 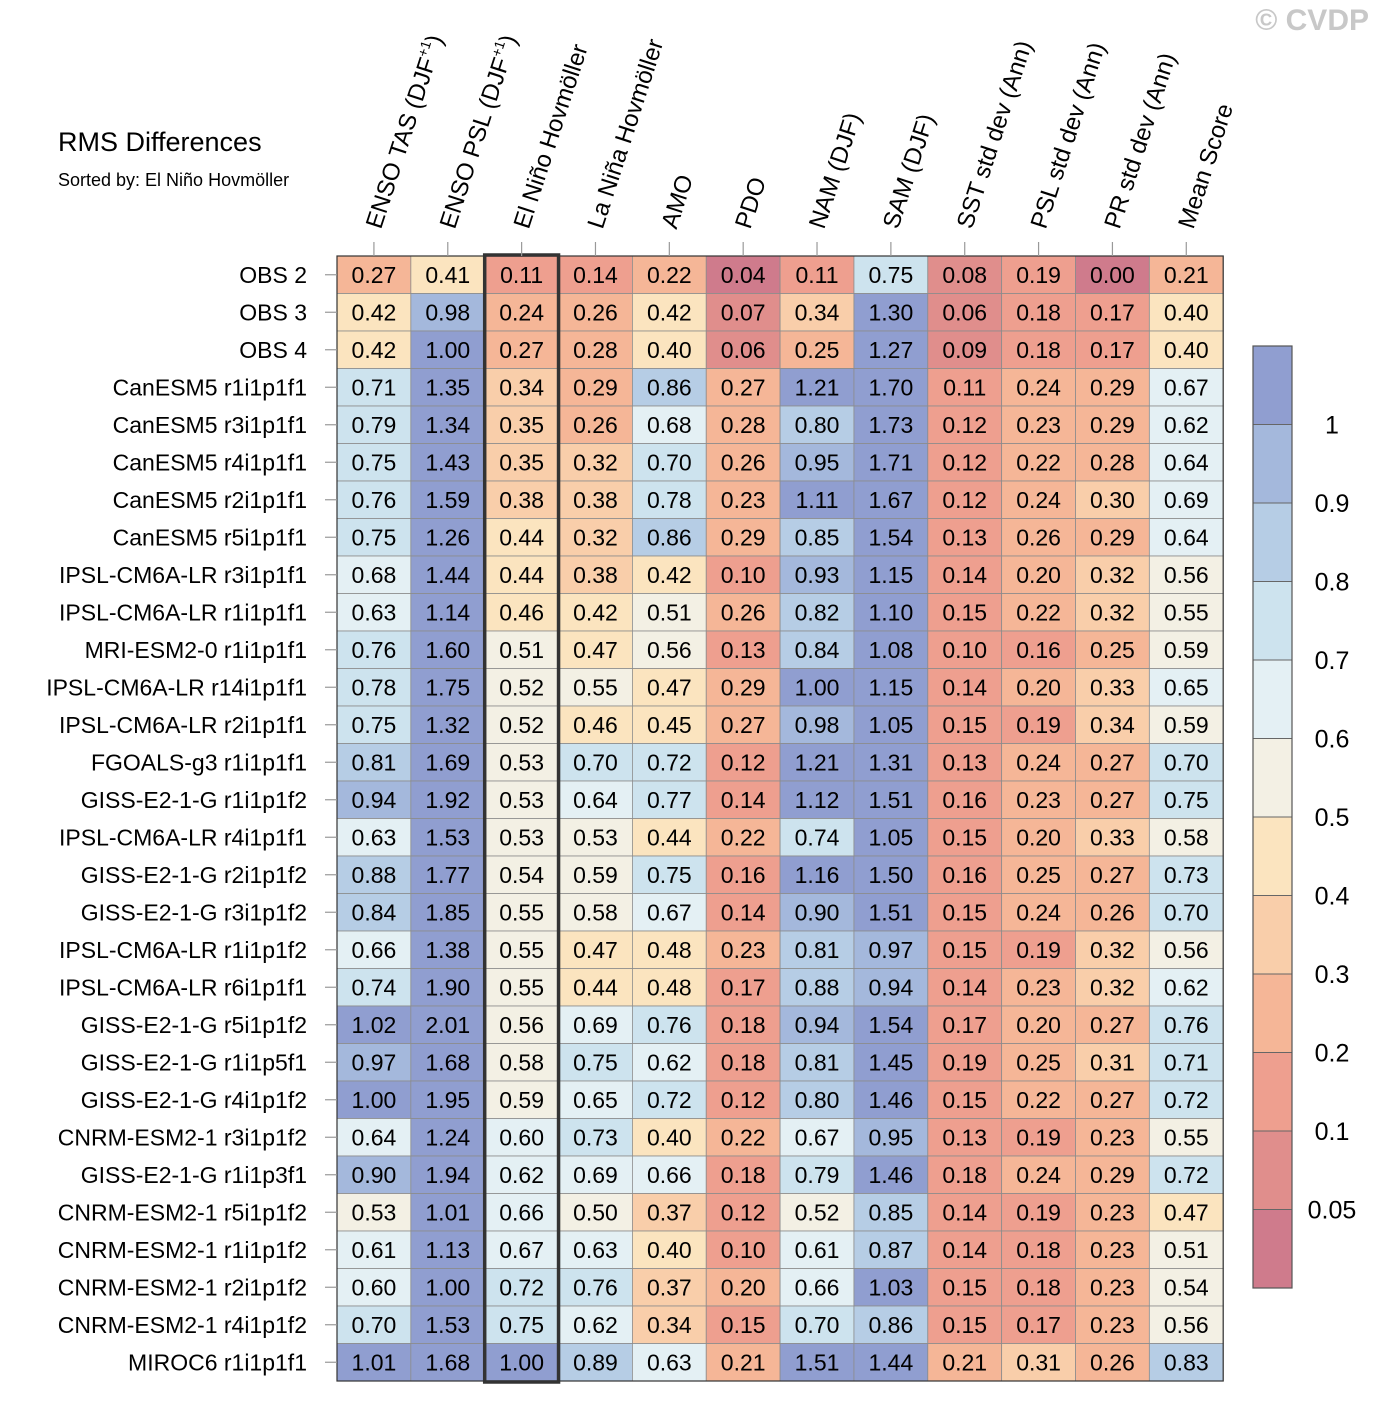 I want to click on cell-value-label: 0.71, so click(x=1186, y=1062).